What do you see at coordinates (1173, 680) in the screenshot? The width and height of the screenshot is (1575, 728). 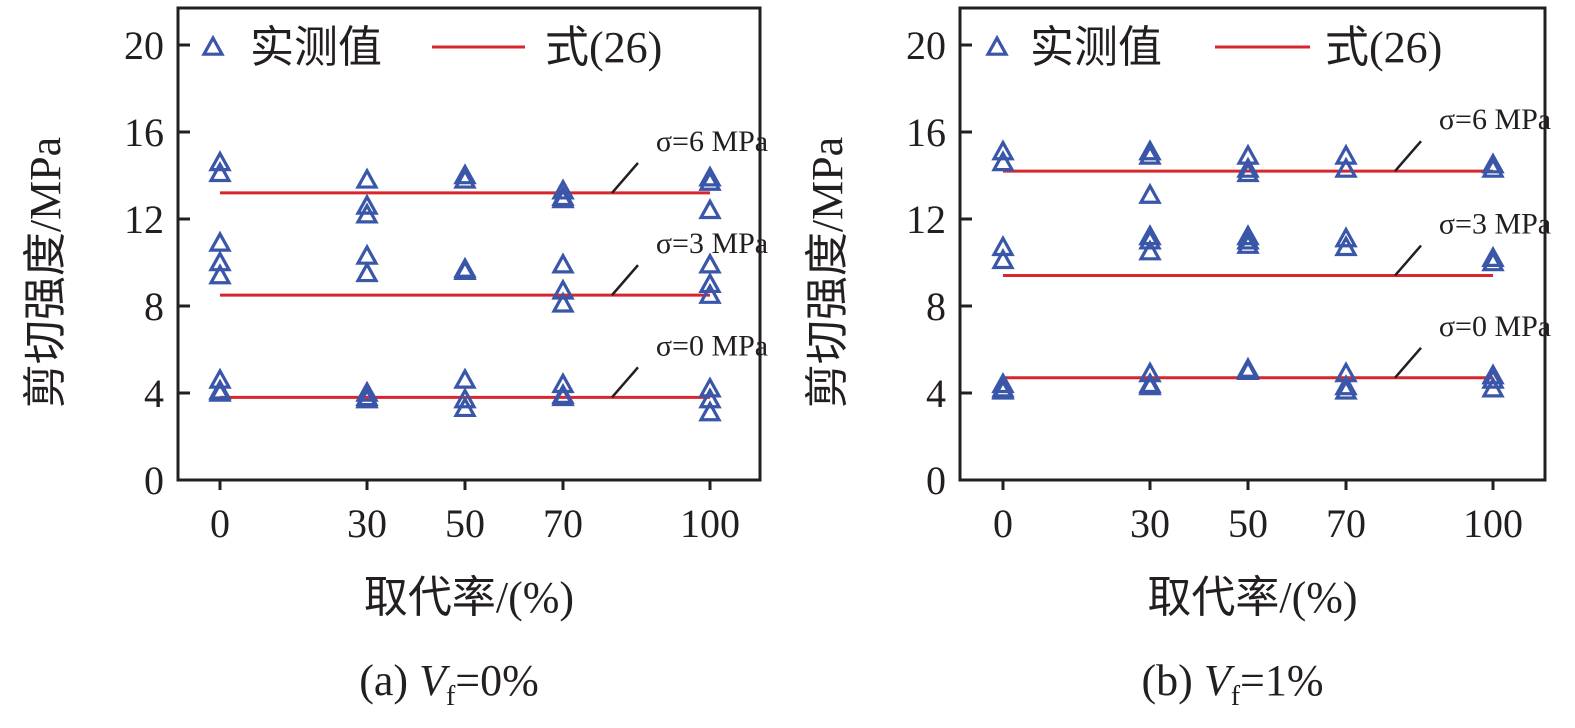 I see `caption-prefix: (b)` at bounding box center [1173, 680].